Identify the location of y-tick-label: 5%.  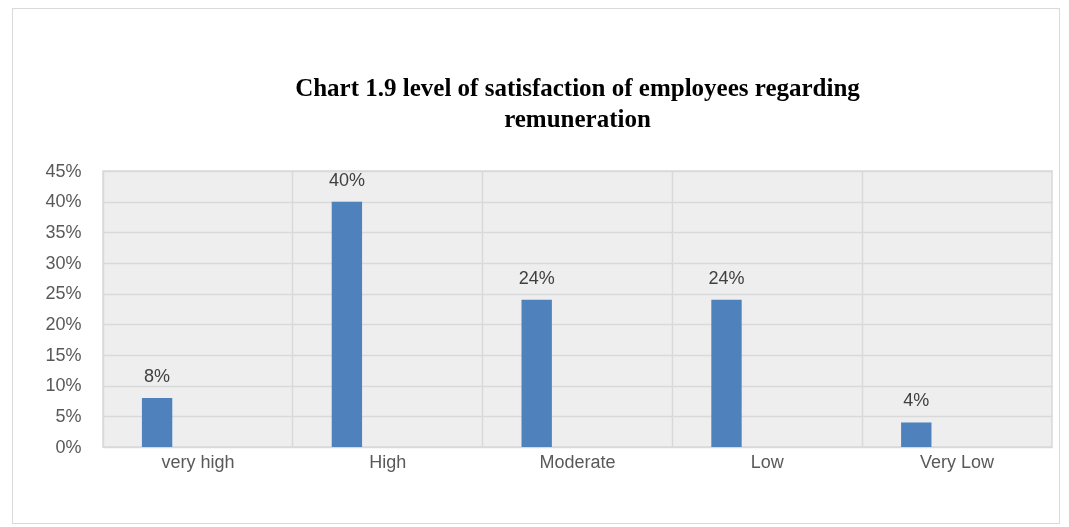
(68, 415).